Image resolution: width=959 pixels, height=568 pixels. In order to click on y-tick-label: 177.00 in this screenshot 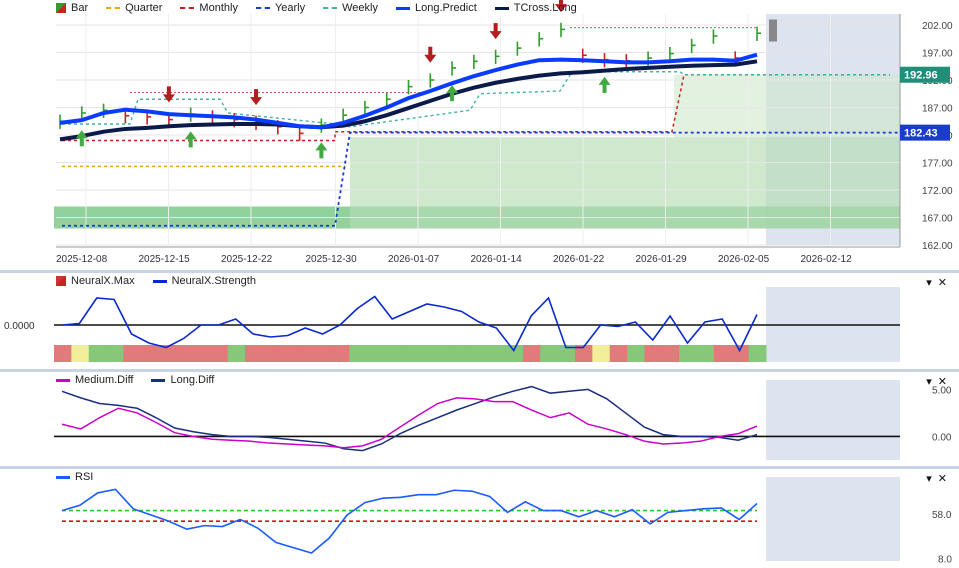, I will do `click(937, 164)`.